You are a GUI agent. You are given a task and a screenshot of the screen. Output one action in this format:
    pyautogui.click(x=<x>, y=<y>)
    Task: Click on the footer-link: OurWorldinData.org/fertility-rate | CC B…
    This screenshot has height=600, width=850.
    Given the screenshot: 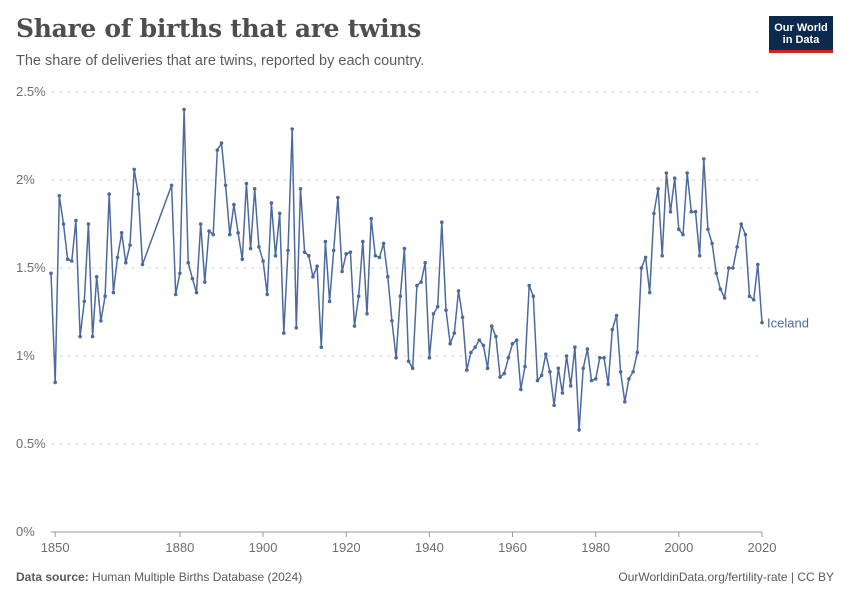 What is the action you would take?
    pyautogui.click(x=726, y=577)
    